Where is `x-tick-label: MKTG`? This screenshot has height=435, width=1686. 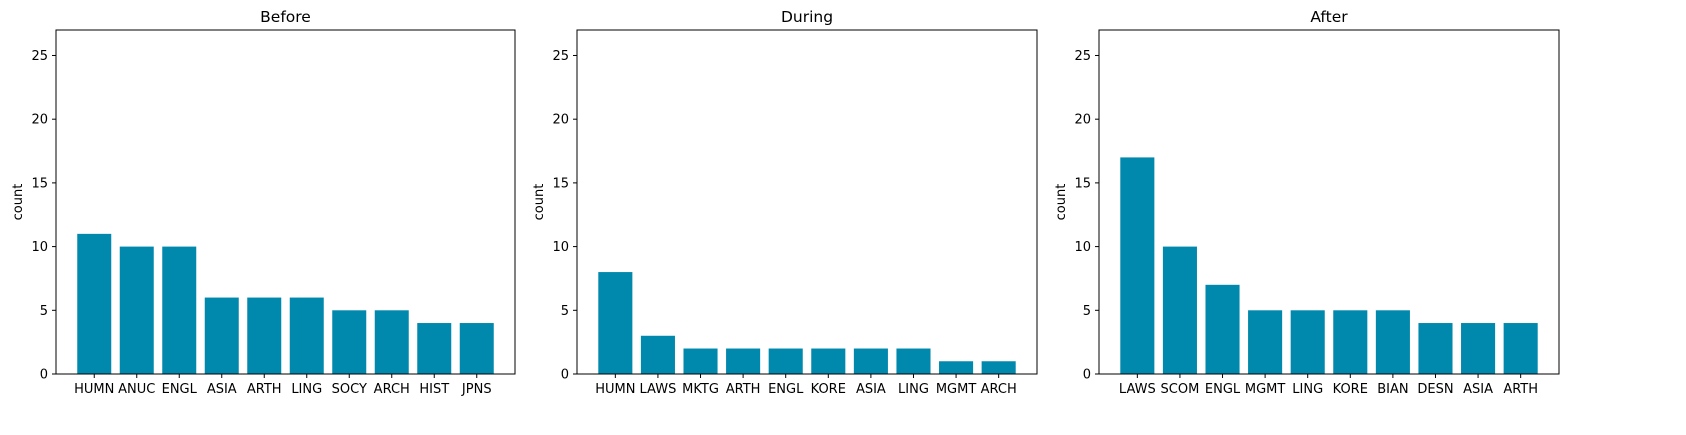
x-tick-label: MKTG is located at coordinates (700, 389).